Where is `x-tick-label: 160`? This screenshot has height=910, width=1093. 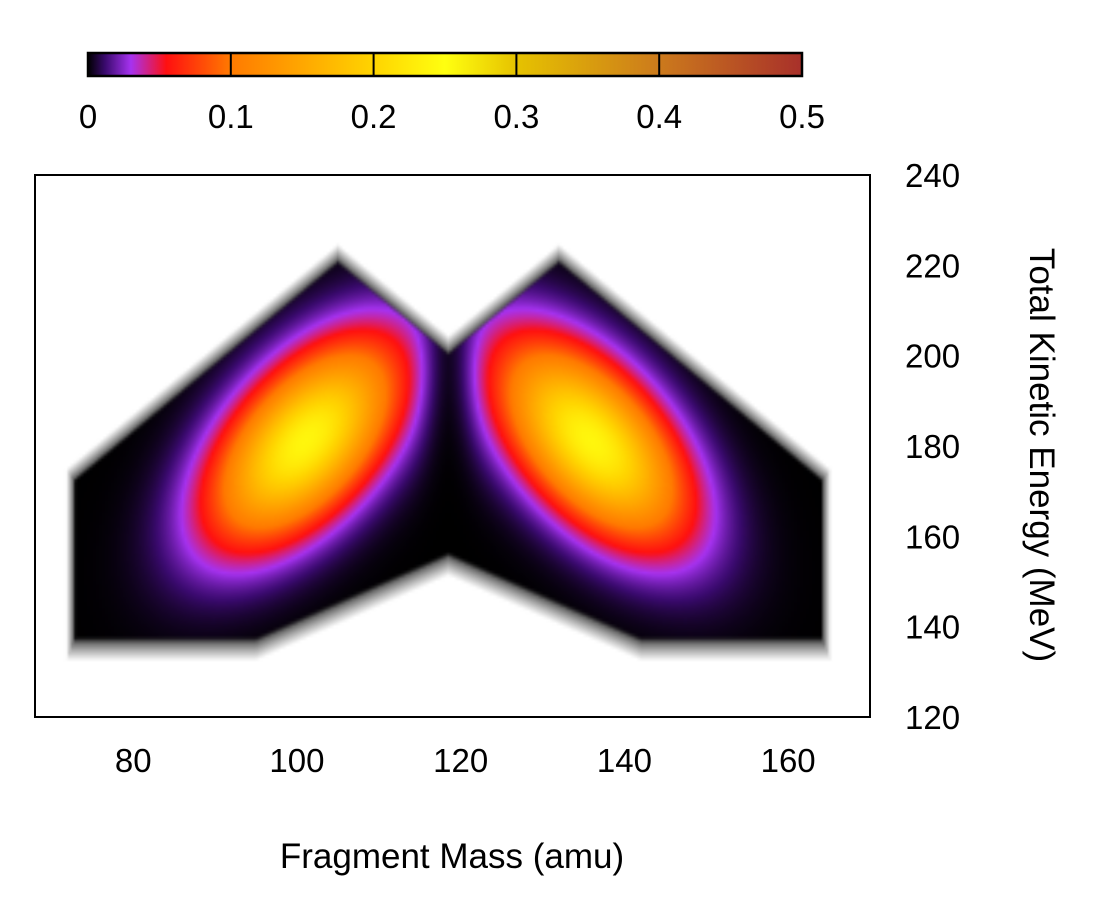 x-tick-label: 160 is located at coordinates (788, 760).